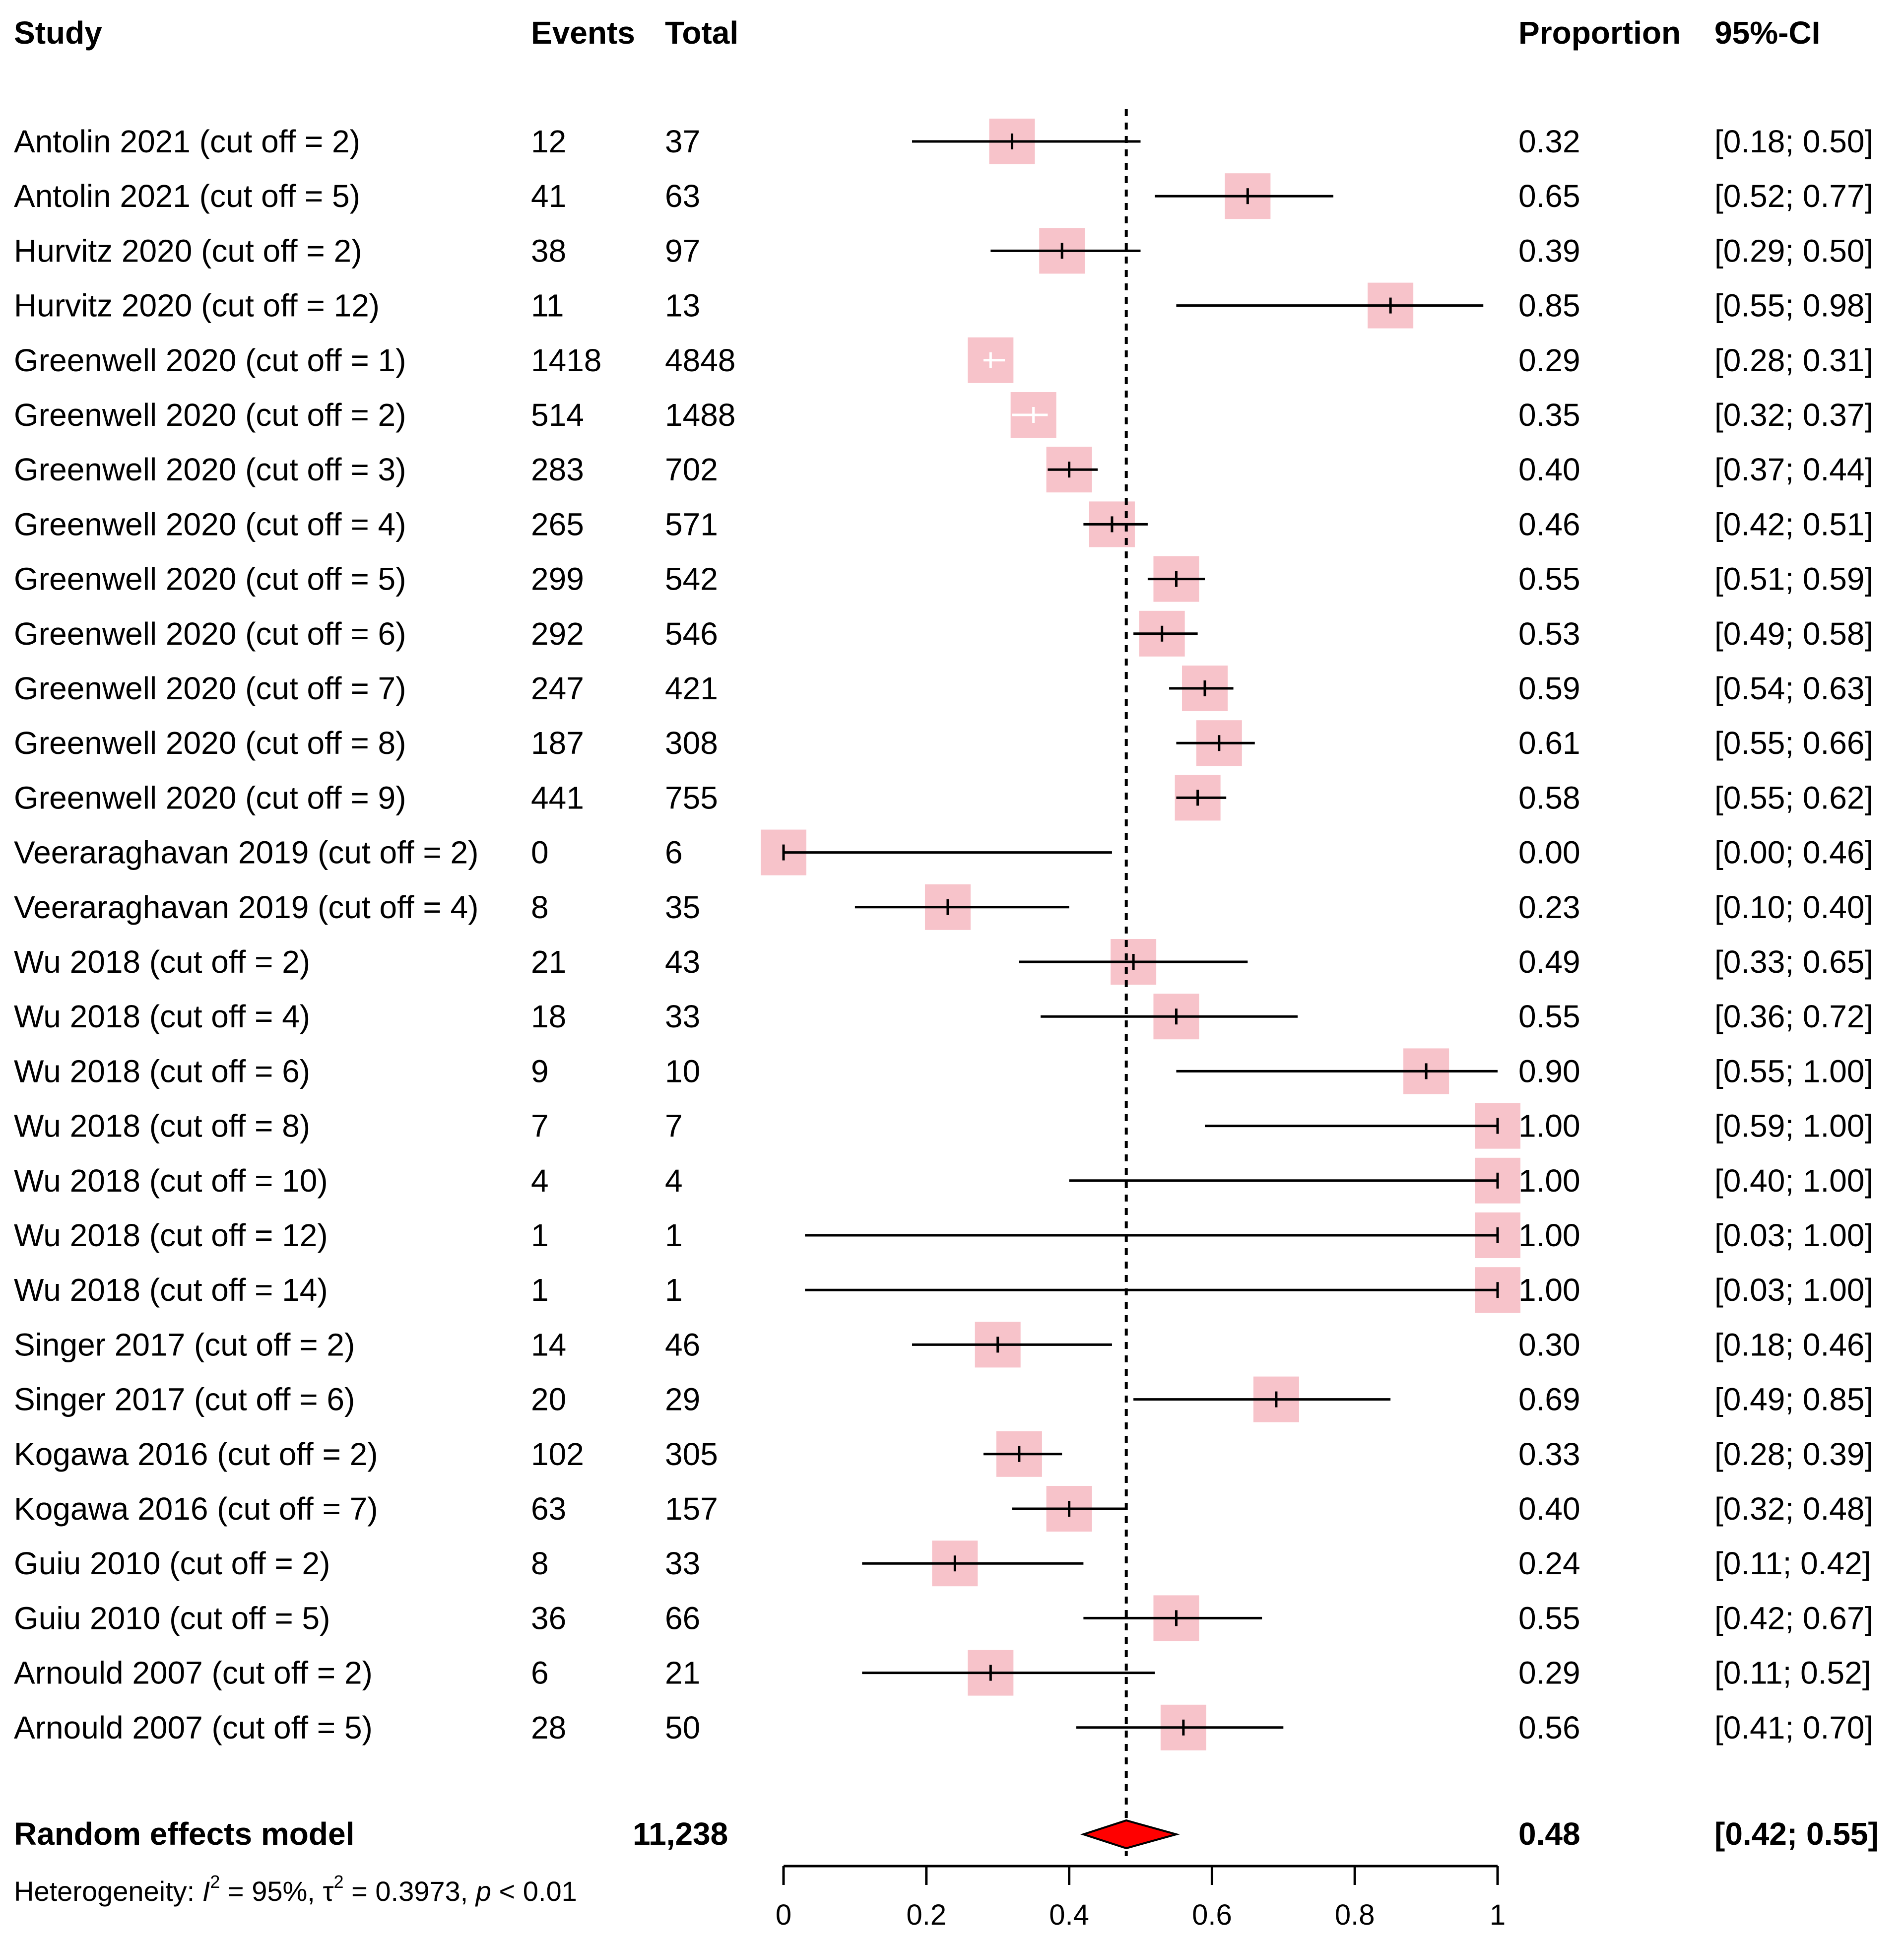 The width and height of the screenshot is (1904, 1945). I want to click on x-tick-label: 0, so click(783, 1915).